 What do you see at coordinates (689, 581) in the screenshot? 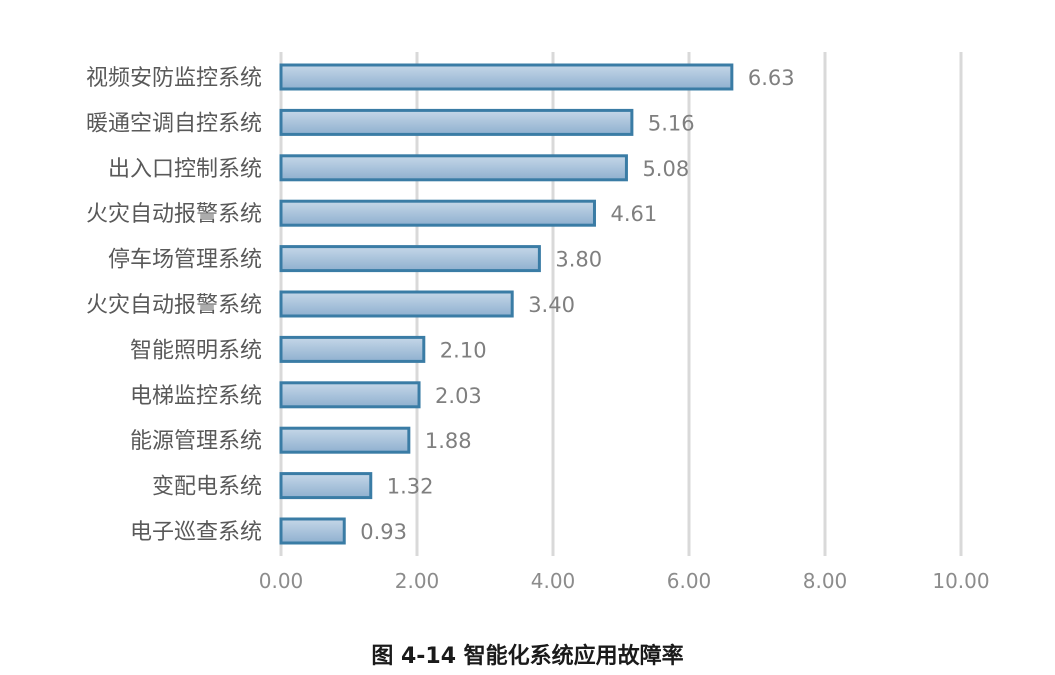
I see `x-tick-label: 6.00` at bounding box center [689, 581].